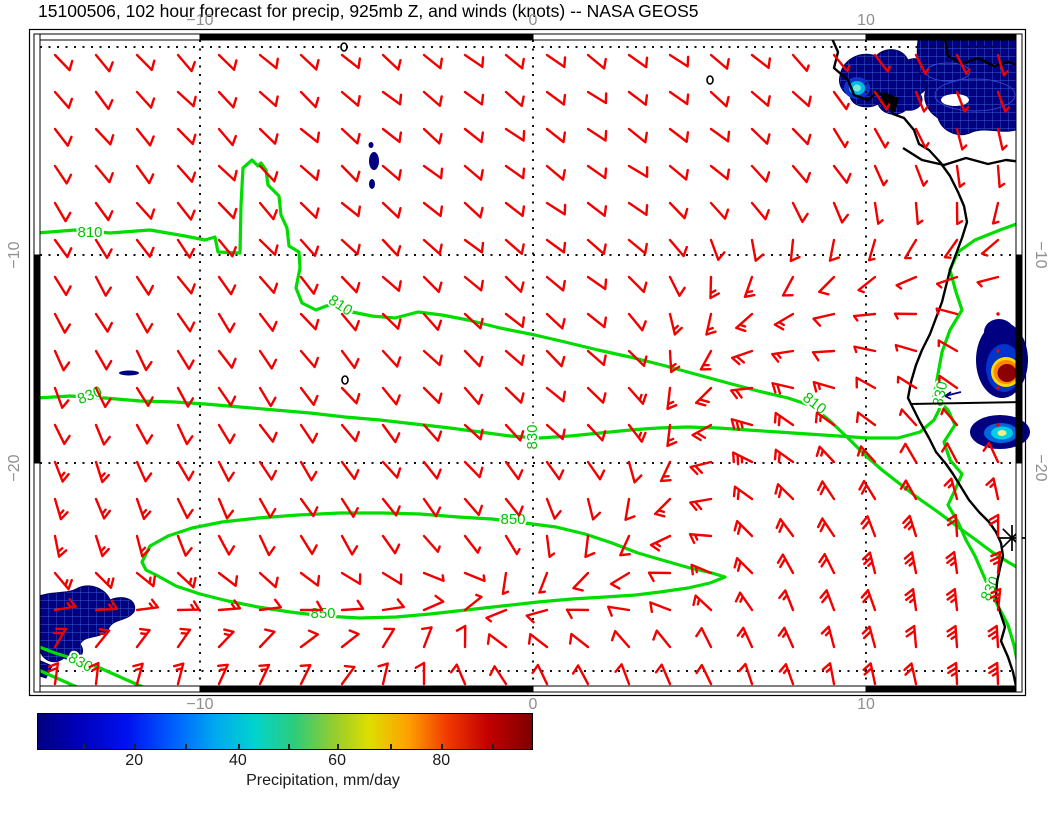  Describe the element at coordinates (337, 760) in the screenshot. I see `colorbar-tick-60: 60` at that location.